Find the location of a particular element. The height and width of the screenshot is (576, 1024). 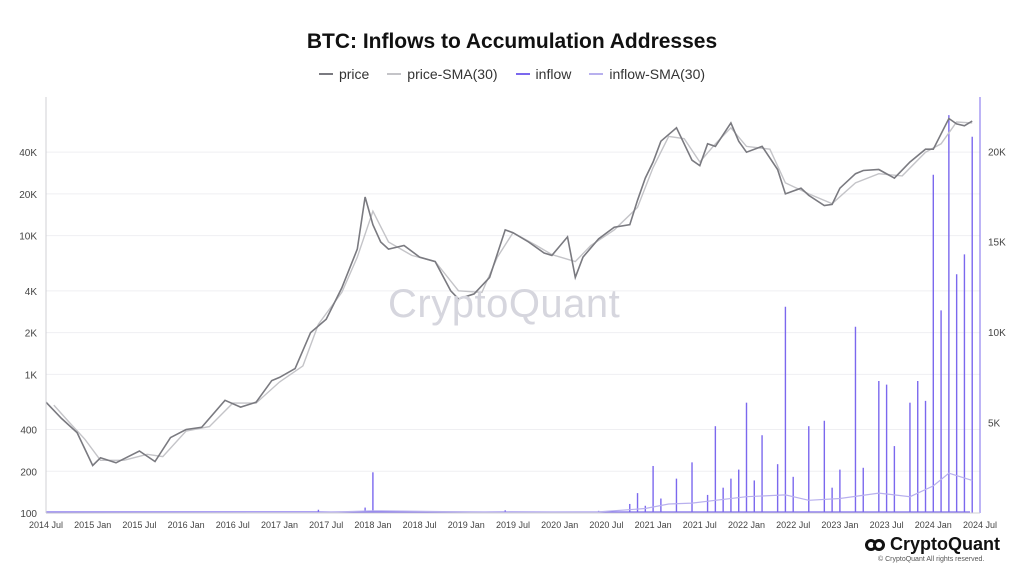

y-right-tick-label: 5K is located at coordinates (994, 424).